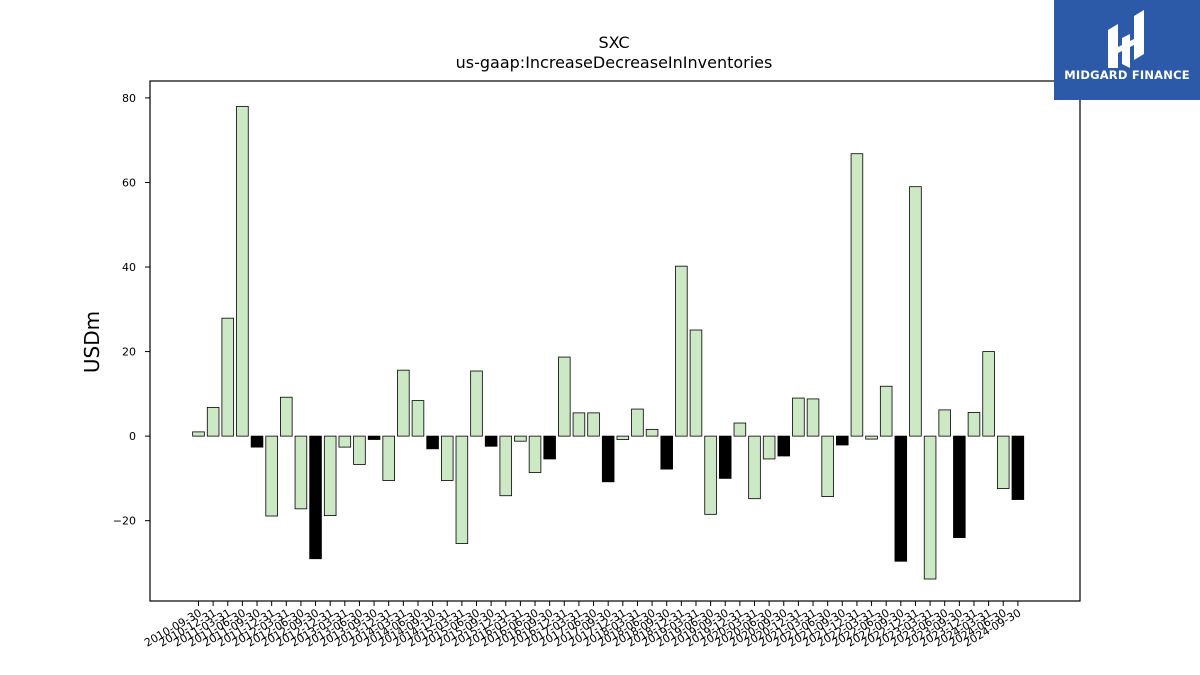  I want to click on y-tick-label: 20, so click(129, 352).